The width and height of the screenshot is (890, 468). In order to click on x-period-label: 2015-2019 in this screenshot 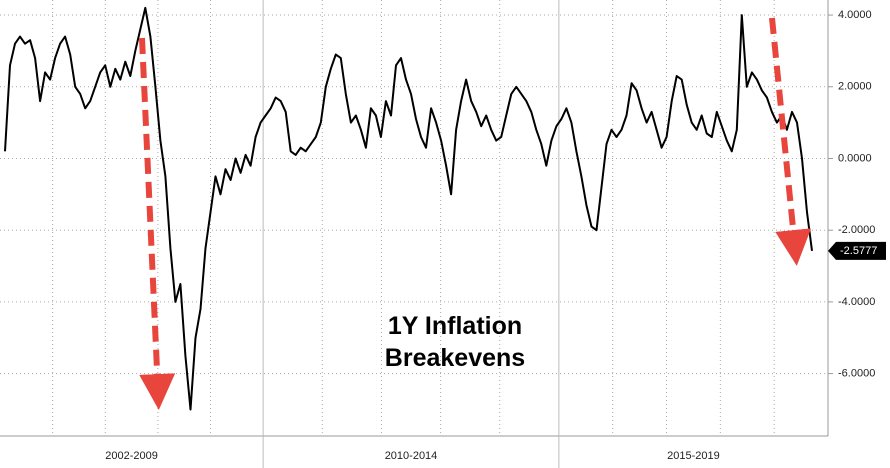, I will do `click(693, 456)`.